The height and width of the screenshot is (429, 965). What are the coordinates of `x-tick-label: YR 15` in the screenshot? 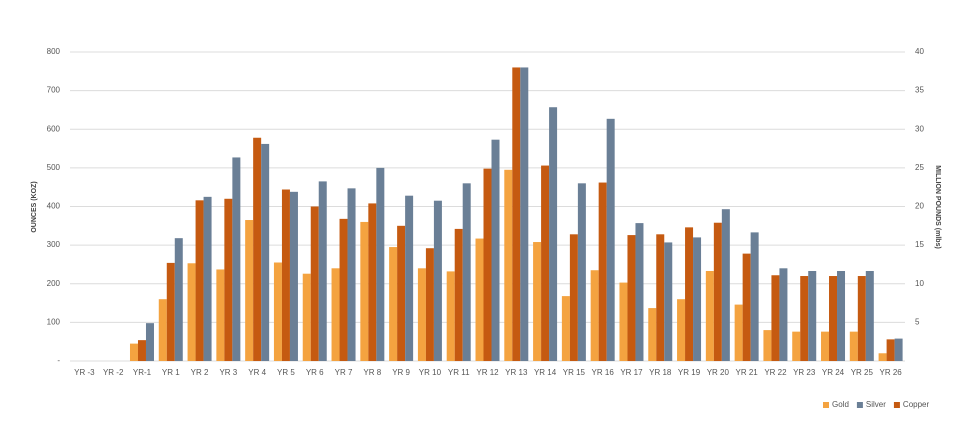 It's located at (574, 372).